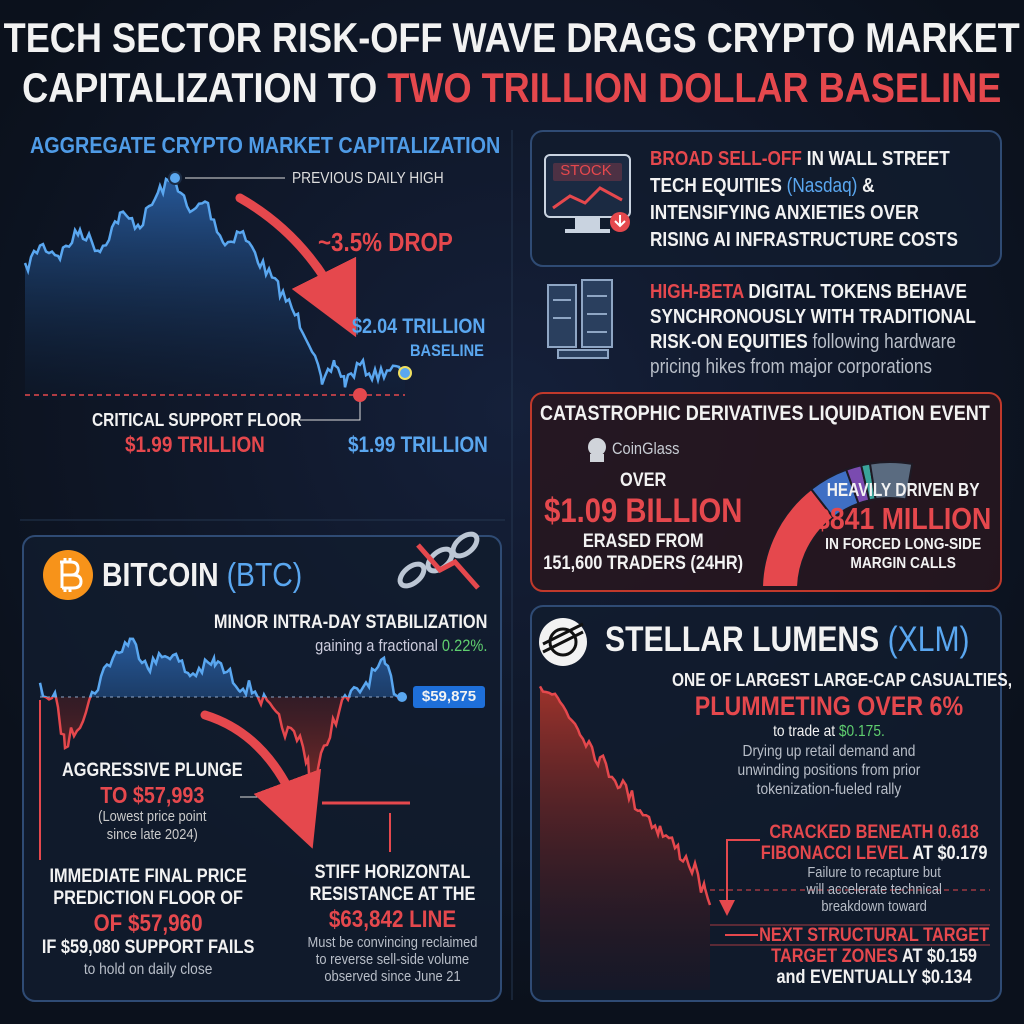 This screenshot has width=1024, height=1024. I want to click on highlight: $0.175., so click(861, 731).